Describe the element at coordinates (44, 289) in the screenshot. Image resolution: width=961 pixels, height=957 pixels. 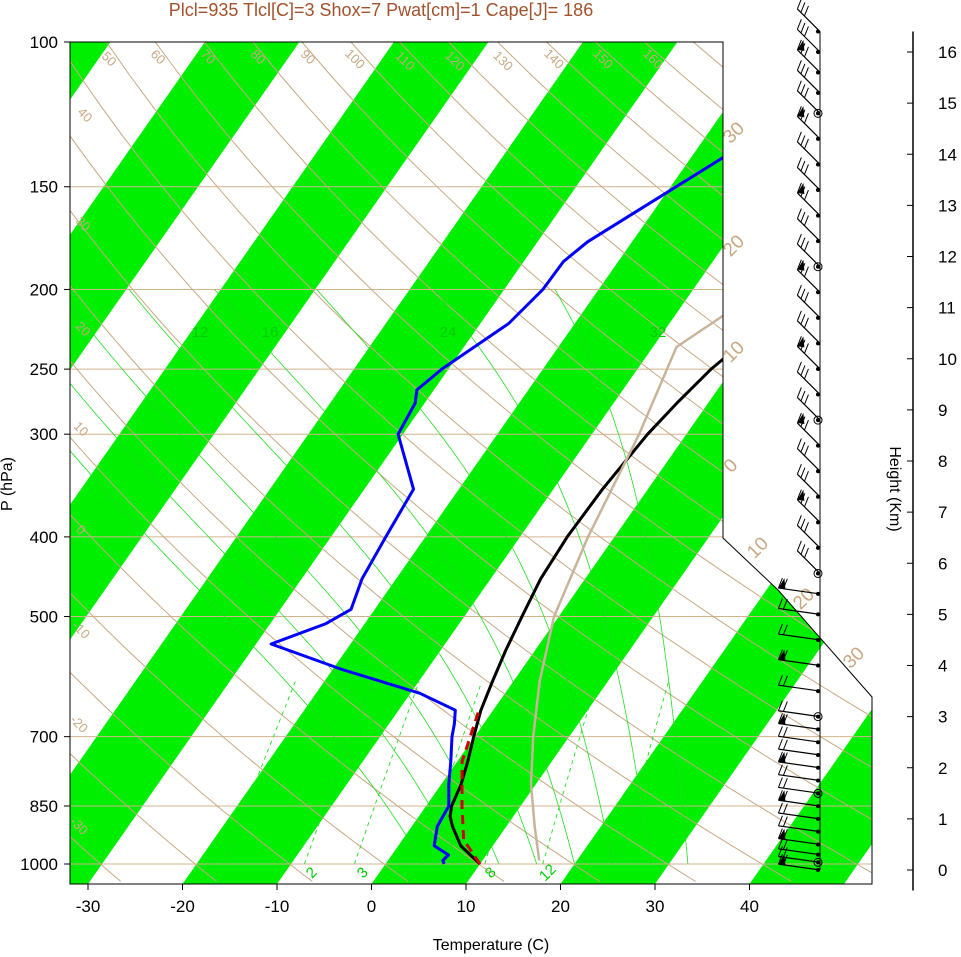
I see `y-tick-label: 200` at that location.